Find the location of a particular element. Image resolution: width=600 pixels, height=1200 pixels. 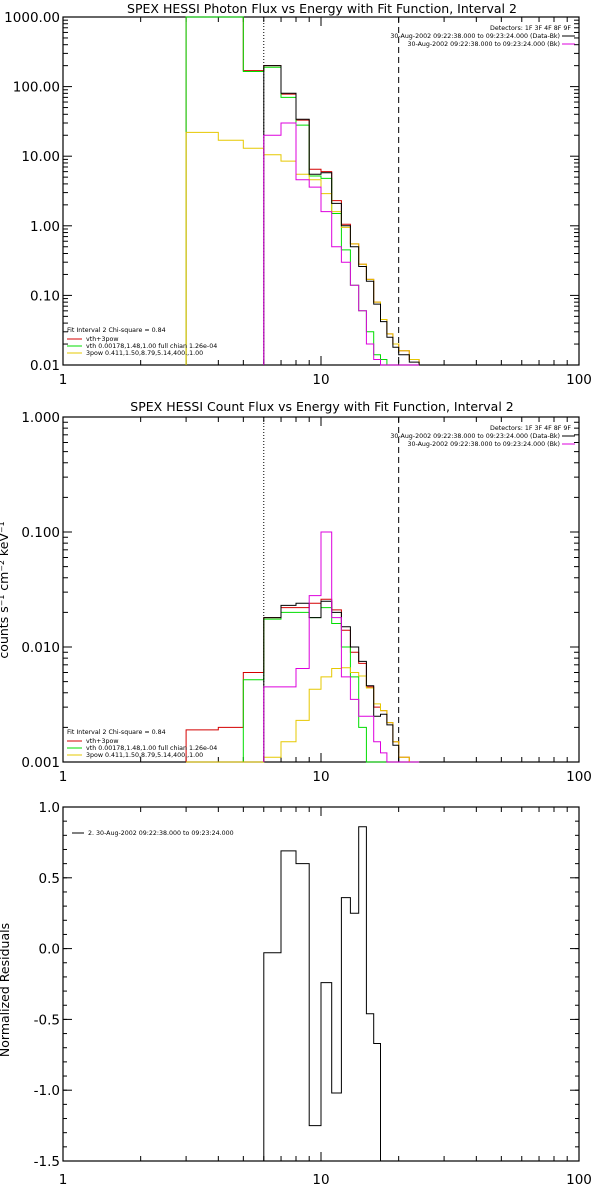

photon-x-tick-label: 10 is located at coordinates (320, 380).